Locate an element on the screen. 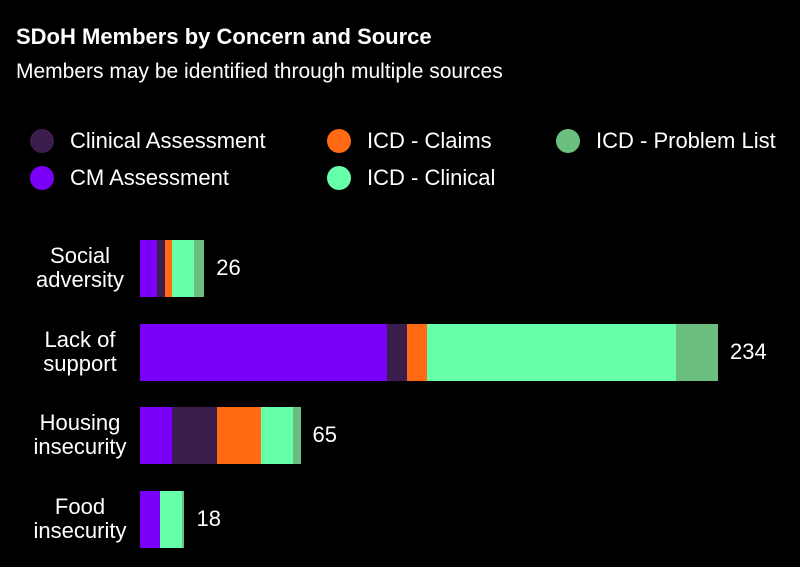 This screenshot has height=567, width=800. chart-title: SDoH Members by Concern and Source is located at coordinates (224, 36).